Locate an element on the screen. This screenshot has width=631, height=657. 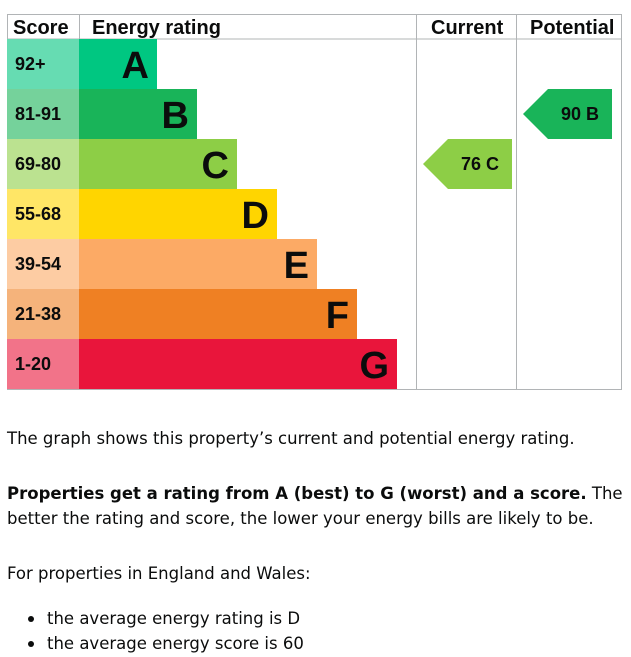
header-potential: Potential is located at coordinates (572, 28).